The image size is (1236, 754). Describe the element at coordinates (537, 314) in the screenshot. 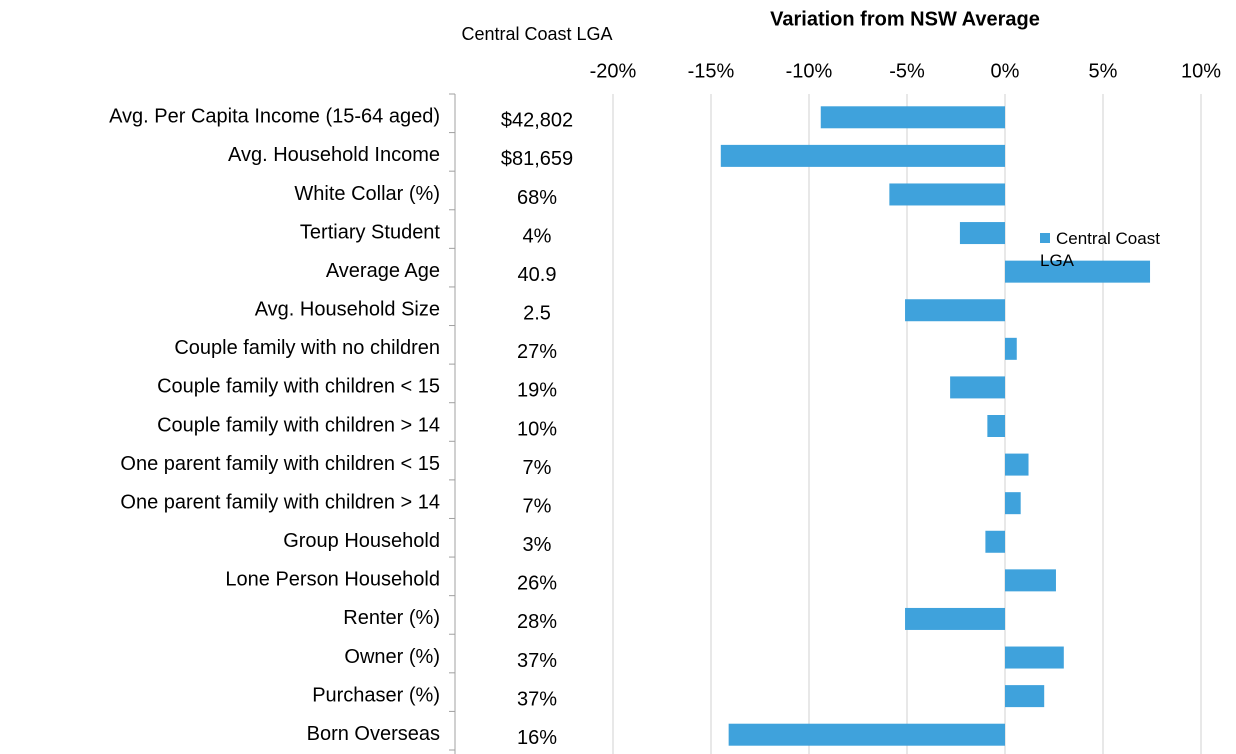

I see `column-value: 2.5` at that location.